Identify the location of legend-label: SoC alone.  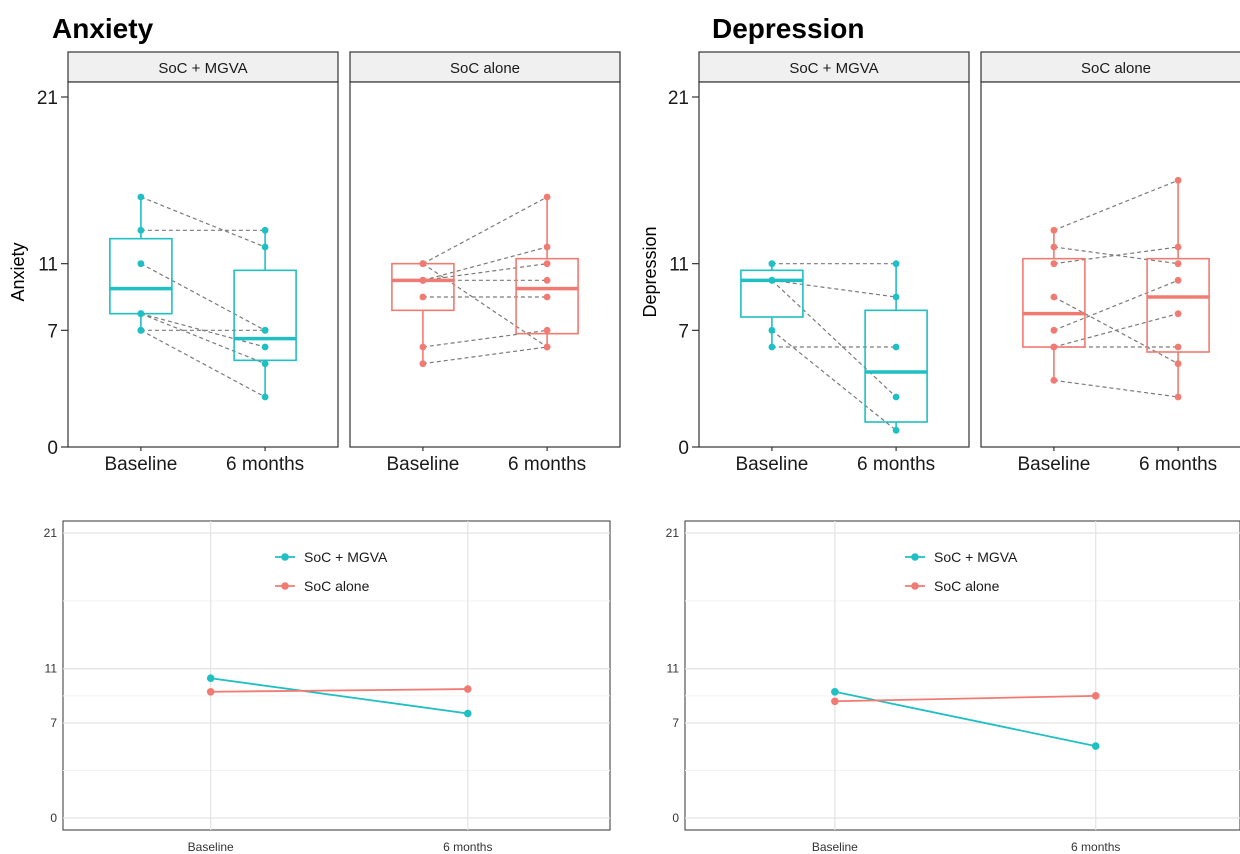
(337, 586).